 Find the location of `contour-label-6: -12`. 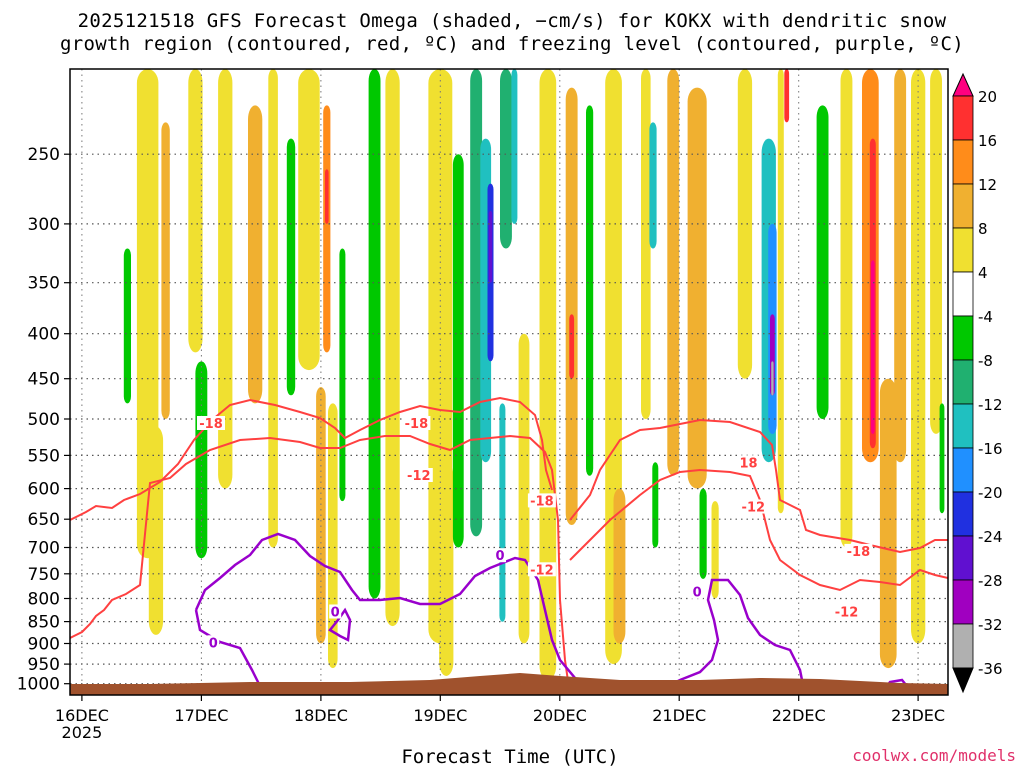

contour-label-6: -12 is located at coordinates (754, 508).